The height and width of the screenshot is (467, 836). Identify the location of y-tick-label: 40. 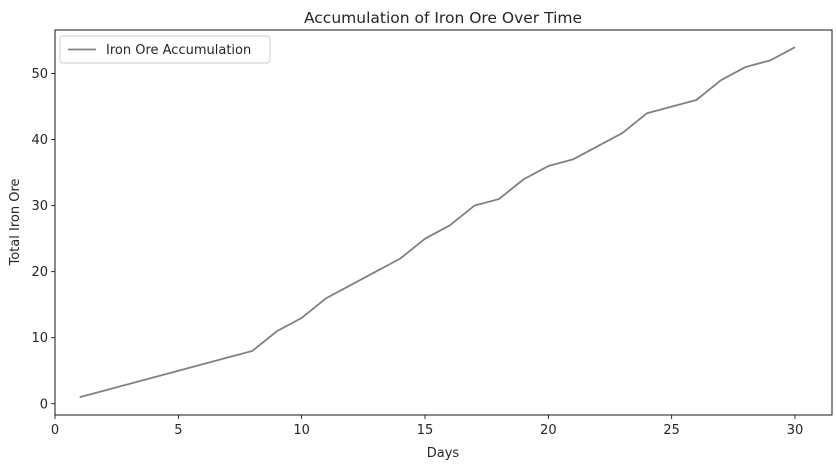
(39, 140).